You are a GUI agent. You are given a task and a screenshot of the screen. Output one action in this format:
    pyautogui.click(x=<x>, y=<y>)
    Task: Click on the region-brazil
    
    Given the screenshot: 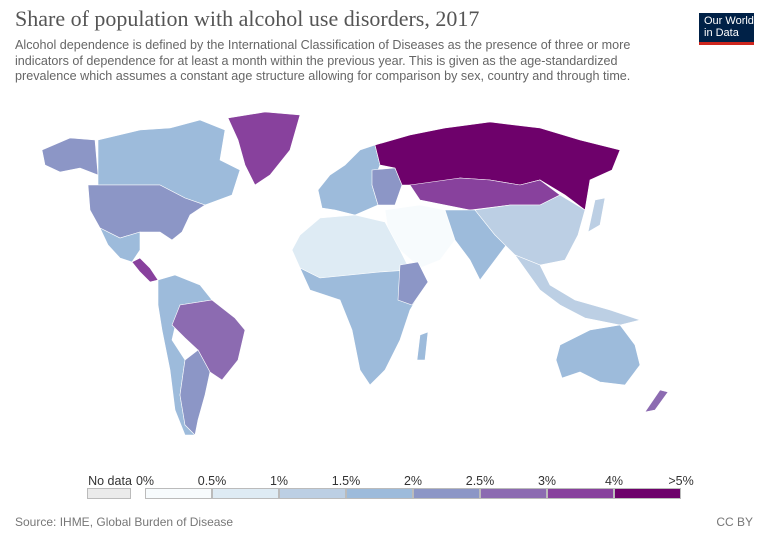 What is the action you would take?
    pyautogui.click(x=208, y=340)
    